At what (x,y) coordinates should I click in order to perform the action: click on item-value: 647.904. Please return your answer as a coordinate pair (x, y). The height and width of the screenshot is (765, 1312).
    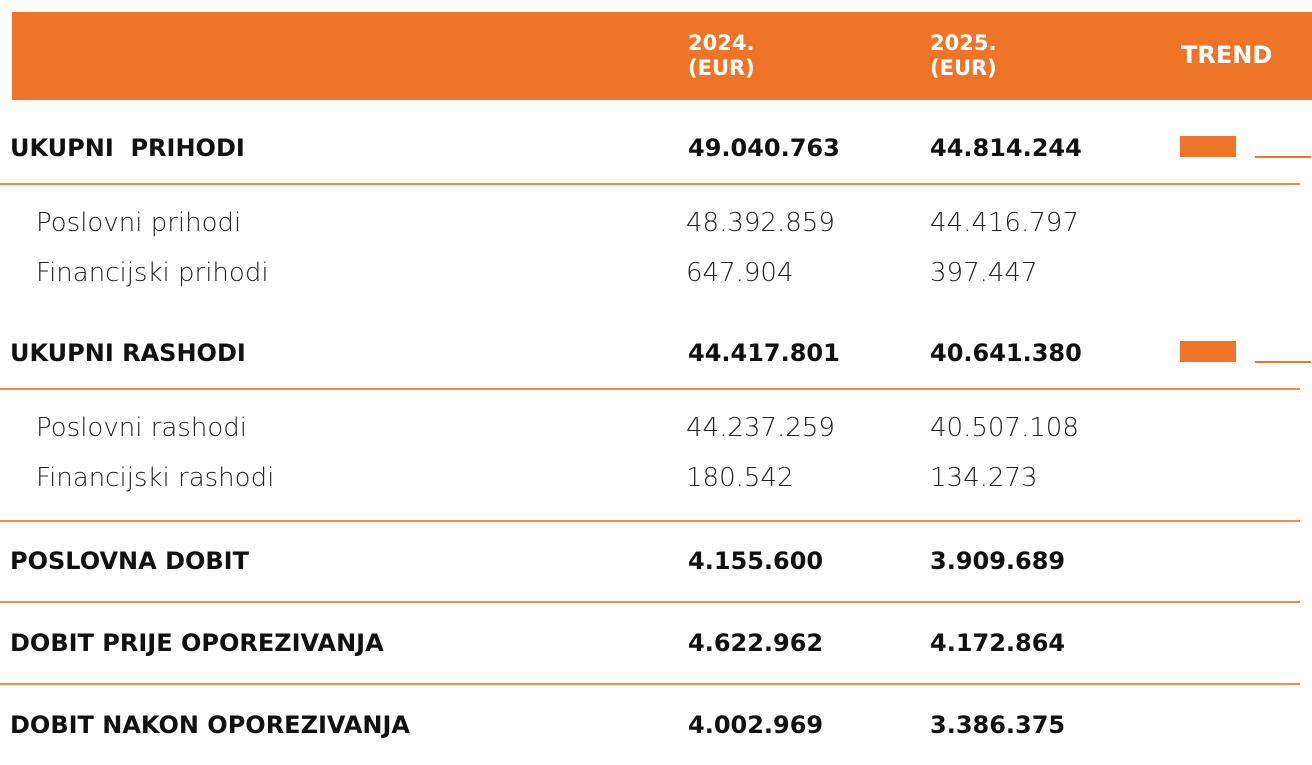
    Looking at the image, I should click on (740, 273).